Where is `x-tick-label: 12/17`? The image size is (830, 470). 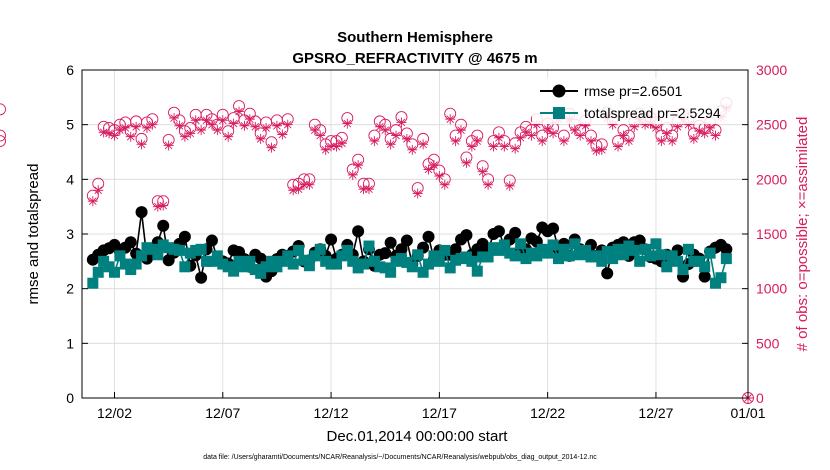
x-tick-label: 12/17 is located at coordinates (439, 413).